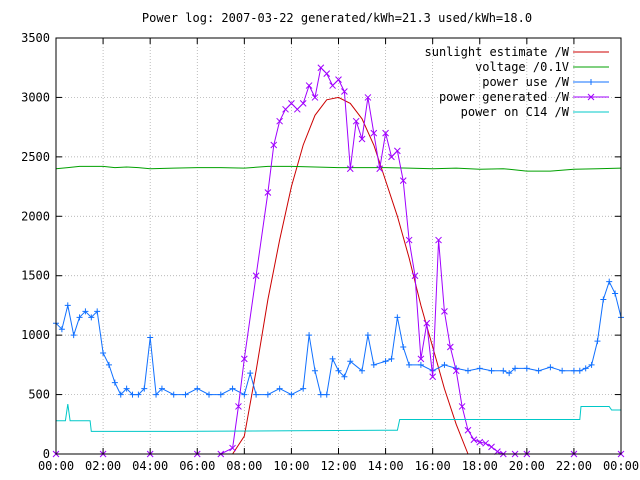 Image resolution: width=640 pixels, height=480 pixels. What do you see at coordinates (542, 67) in the screenshot?
I see `legend-entry: voltage /0.1V` at bounding box center [542, 67].